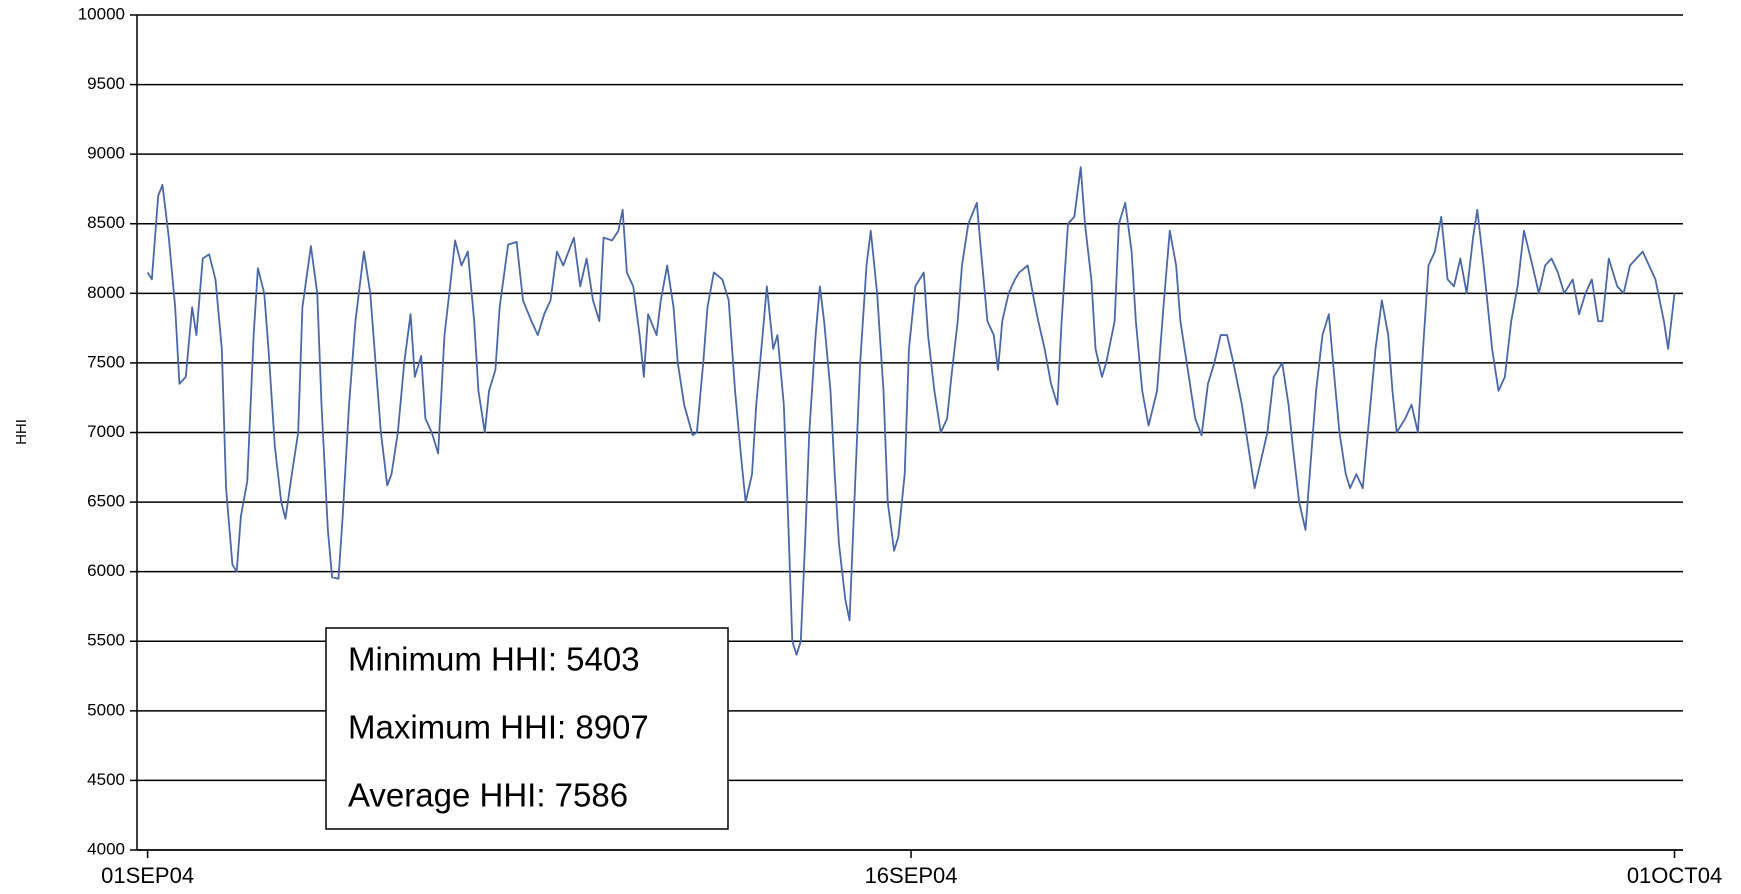 Image resolution: width=1741 pixels, height=894 pixels. Describe the element at coordinates (106, 83) in the screenshot. I see `y-tick-label: 9500` at that location.